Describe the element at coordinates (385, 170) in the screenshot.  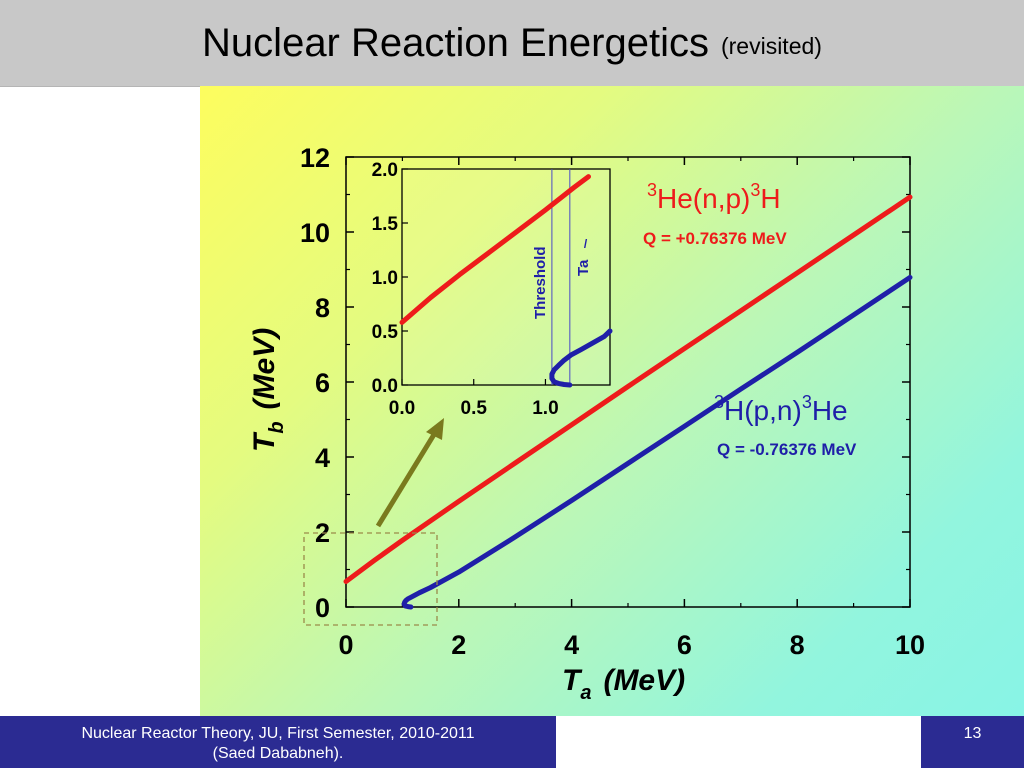
I see `inset-y-tick-label: 2.0` at that location.